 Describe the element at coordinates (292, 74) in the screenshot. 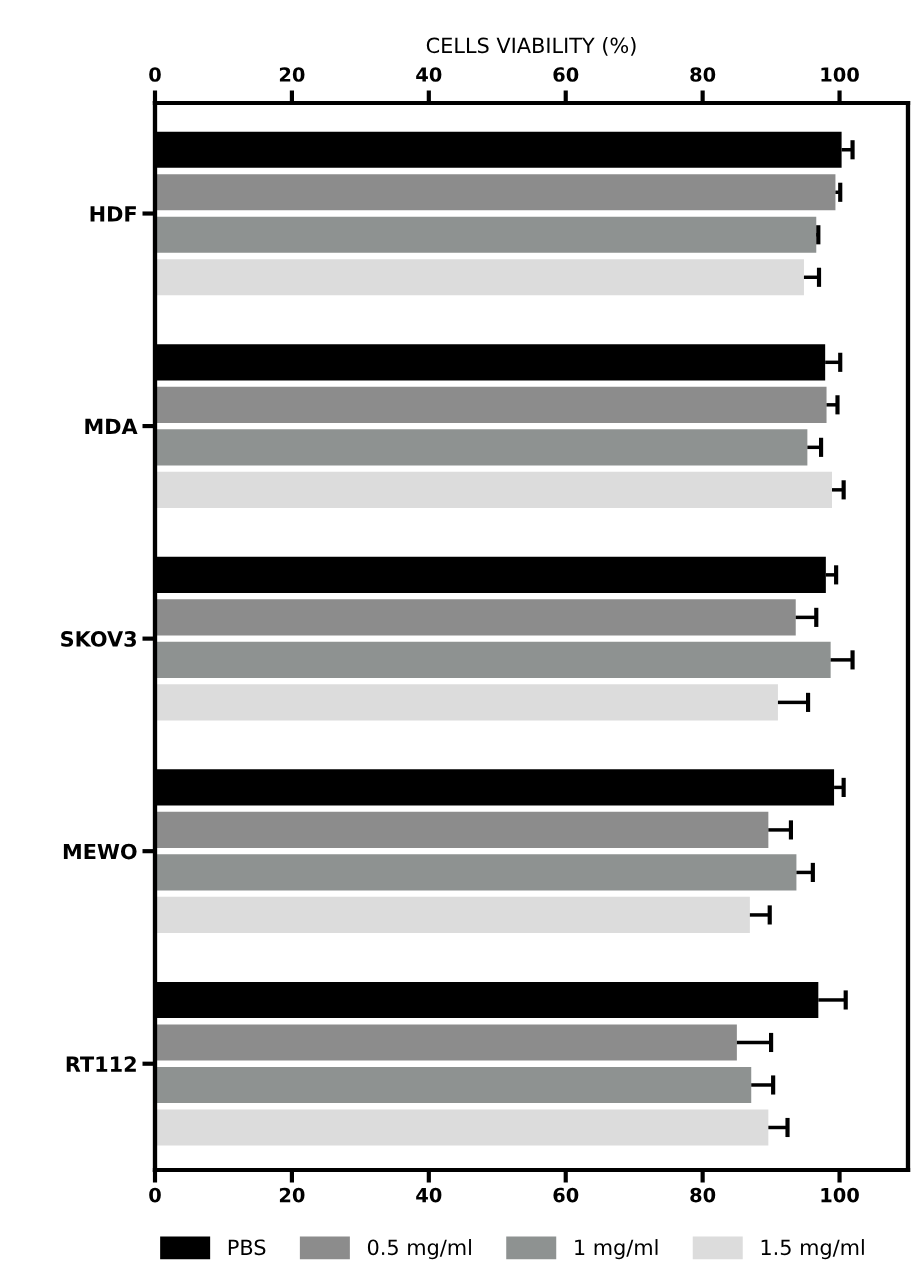

I see `x2-tick-label: 20` at that location.